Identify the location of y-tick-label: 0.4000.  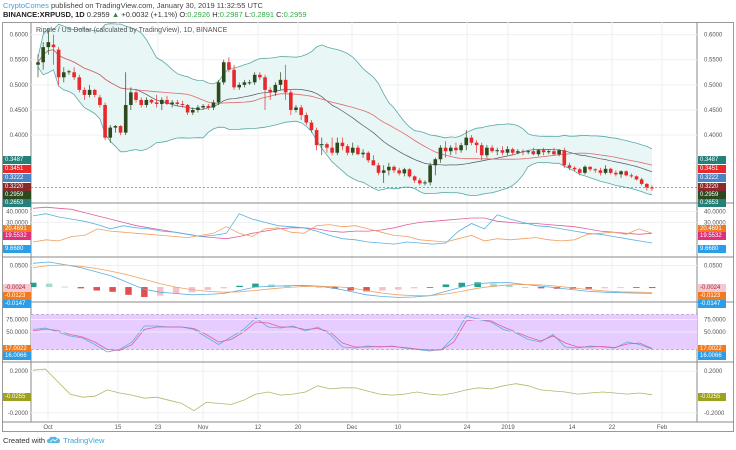
(19, 136).